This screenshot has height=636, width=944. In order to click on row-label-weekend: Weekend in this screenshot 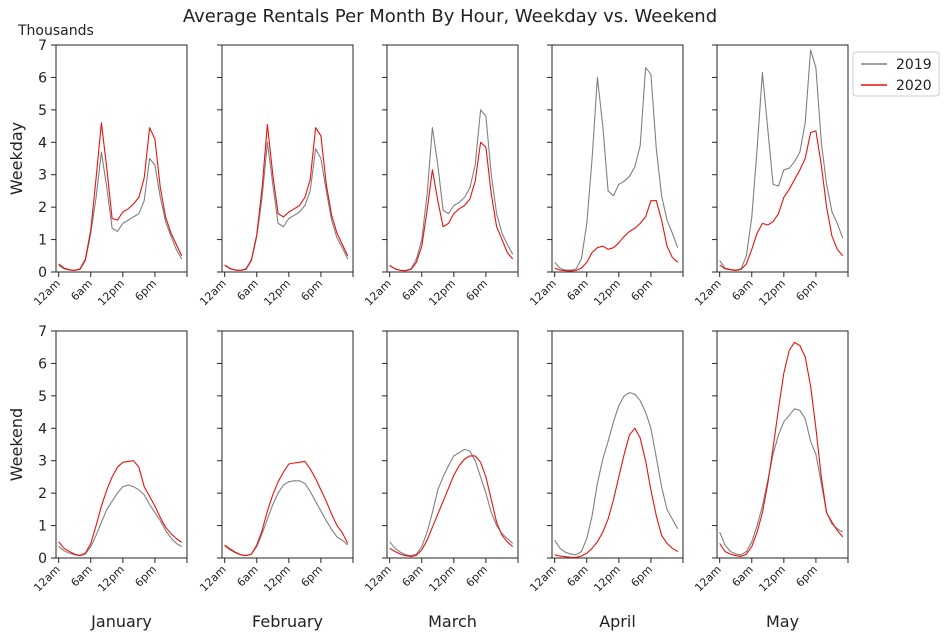, I will do `click(16, 444)`.